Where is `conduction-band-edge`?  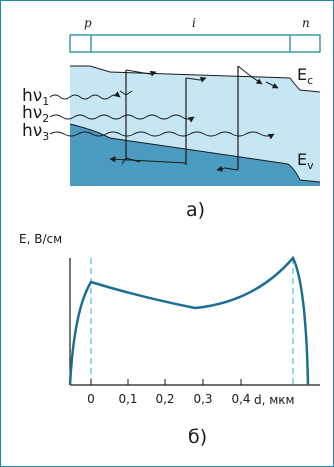 conduction-band-edge is located at coordinates (195, 79).